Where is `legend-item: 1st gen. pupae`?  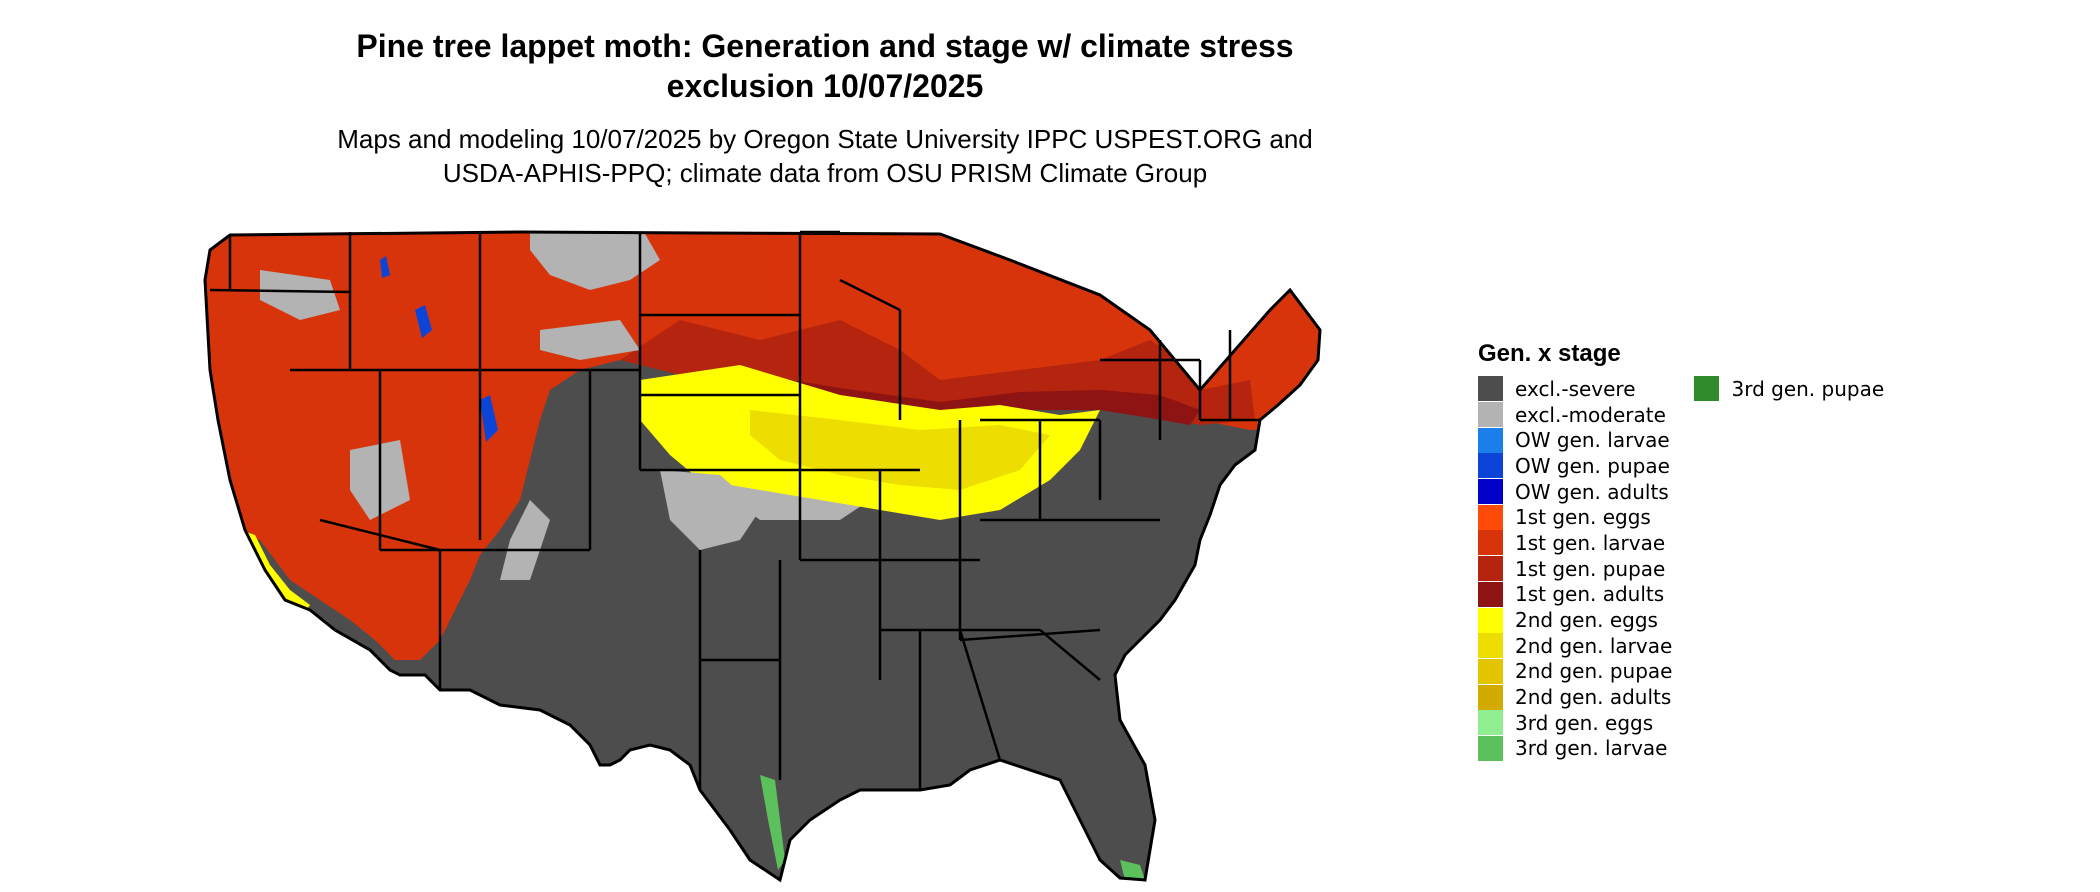 legend-item: 1st gen. pupae is located at coordinates (1575, 569).